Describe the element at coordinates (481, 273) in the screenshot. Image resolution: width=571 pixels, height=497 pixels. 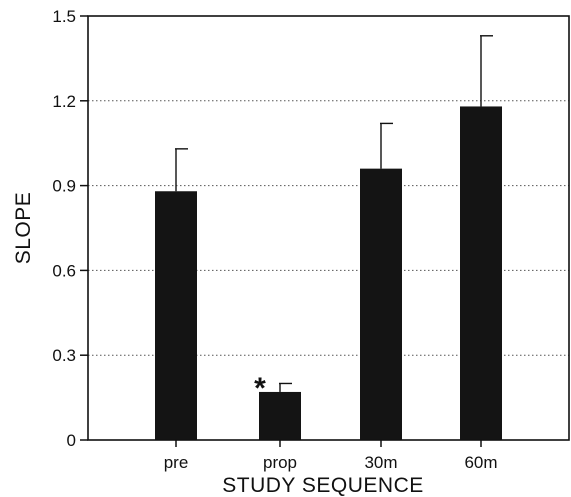
I see `bar-60m` at that location.